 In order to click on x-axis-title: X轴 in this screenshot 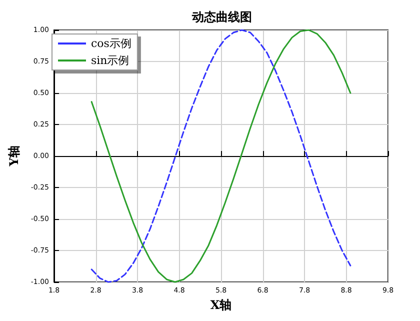, I will do `click(221, 305)`.